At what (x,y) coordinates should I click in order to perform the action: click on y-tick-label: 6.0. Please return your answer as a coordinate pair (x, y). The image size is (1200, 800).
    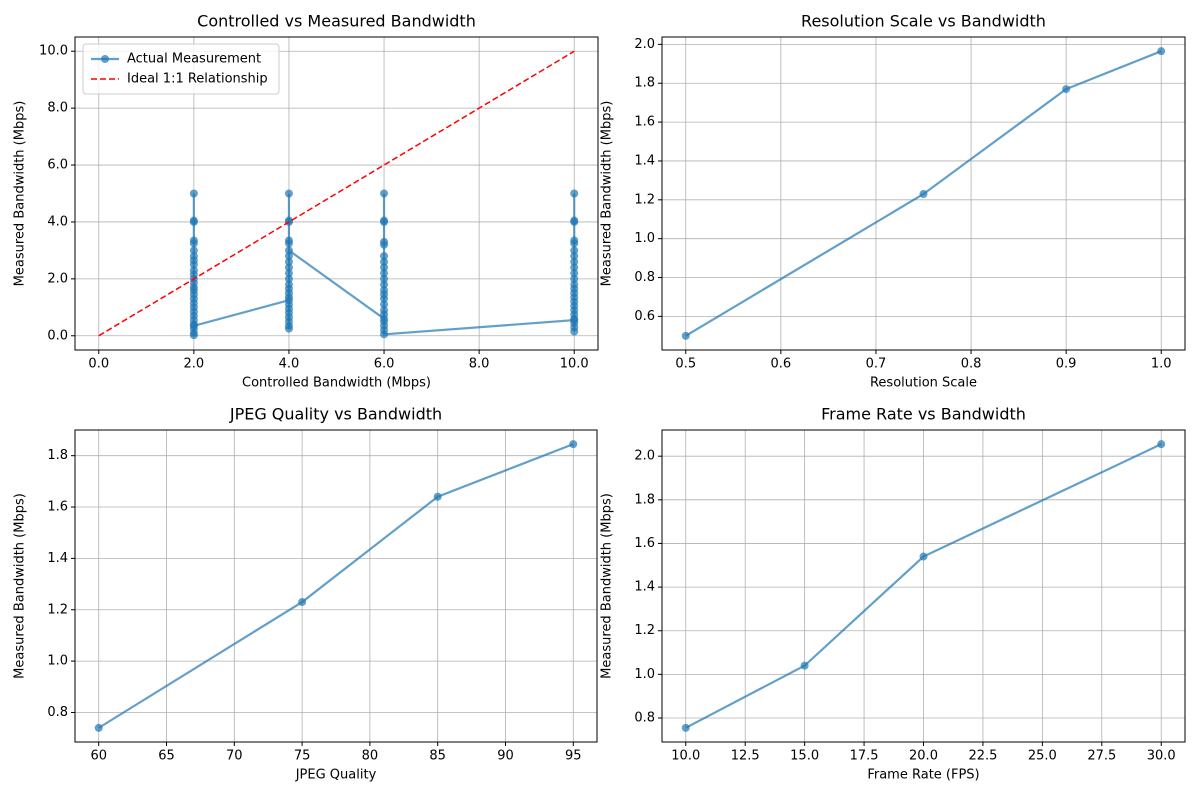
    Looking at the image, I should click on (57, 165).